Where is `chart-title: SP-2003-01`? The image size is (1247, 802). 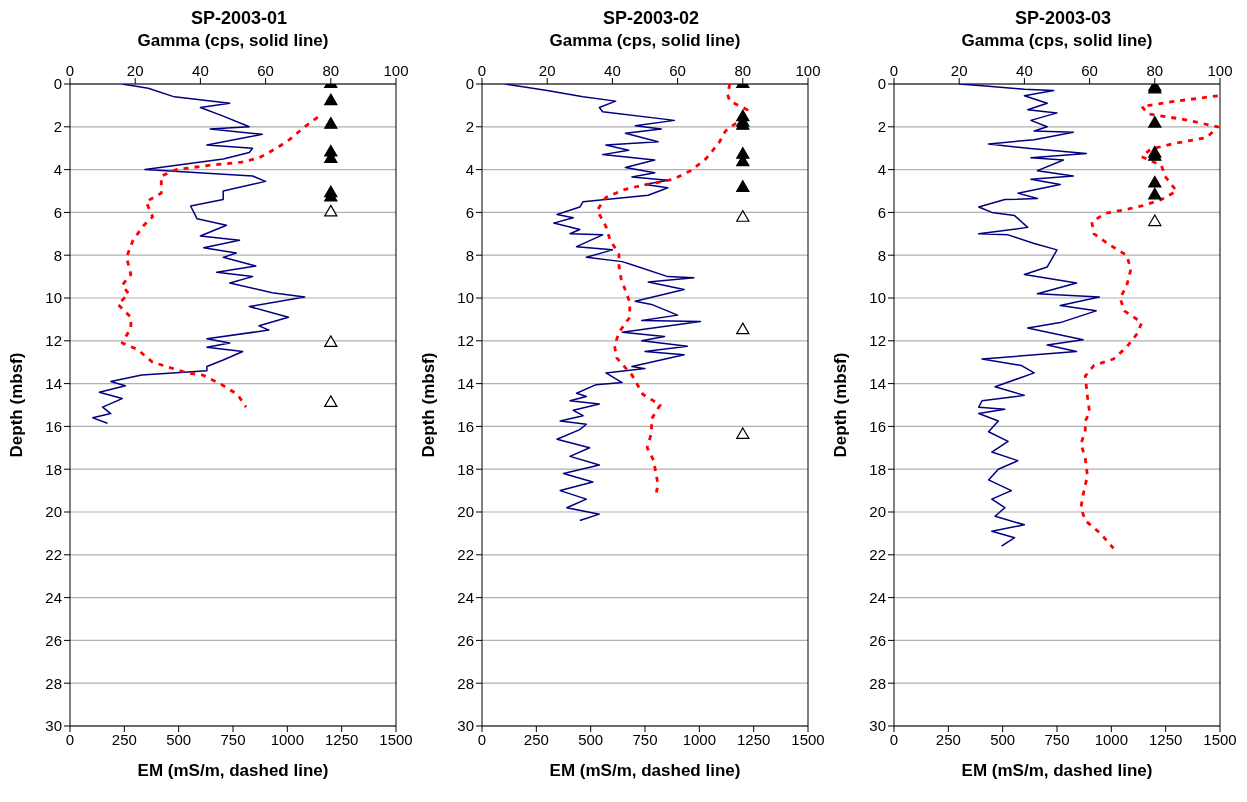 chart-title: SP-2003-01 is located at coordinates (239, 19).